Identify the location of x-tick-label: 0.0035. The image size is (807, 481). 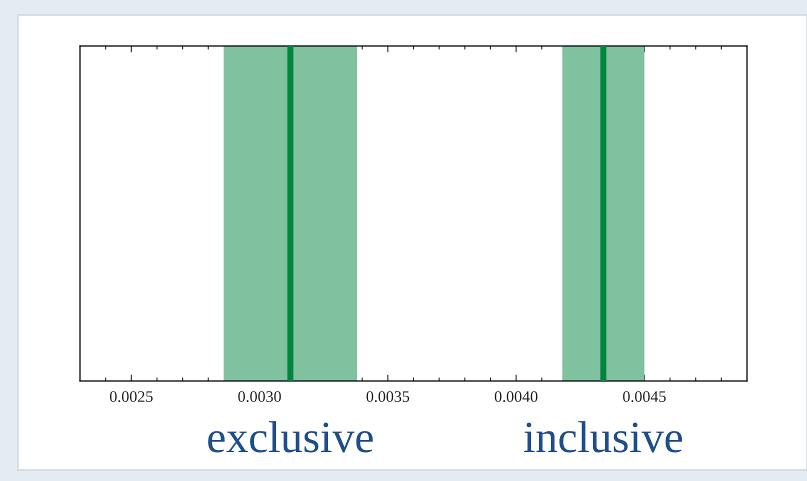
(388, 396).